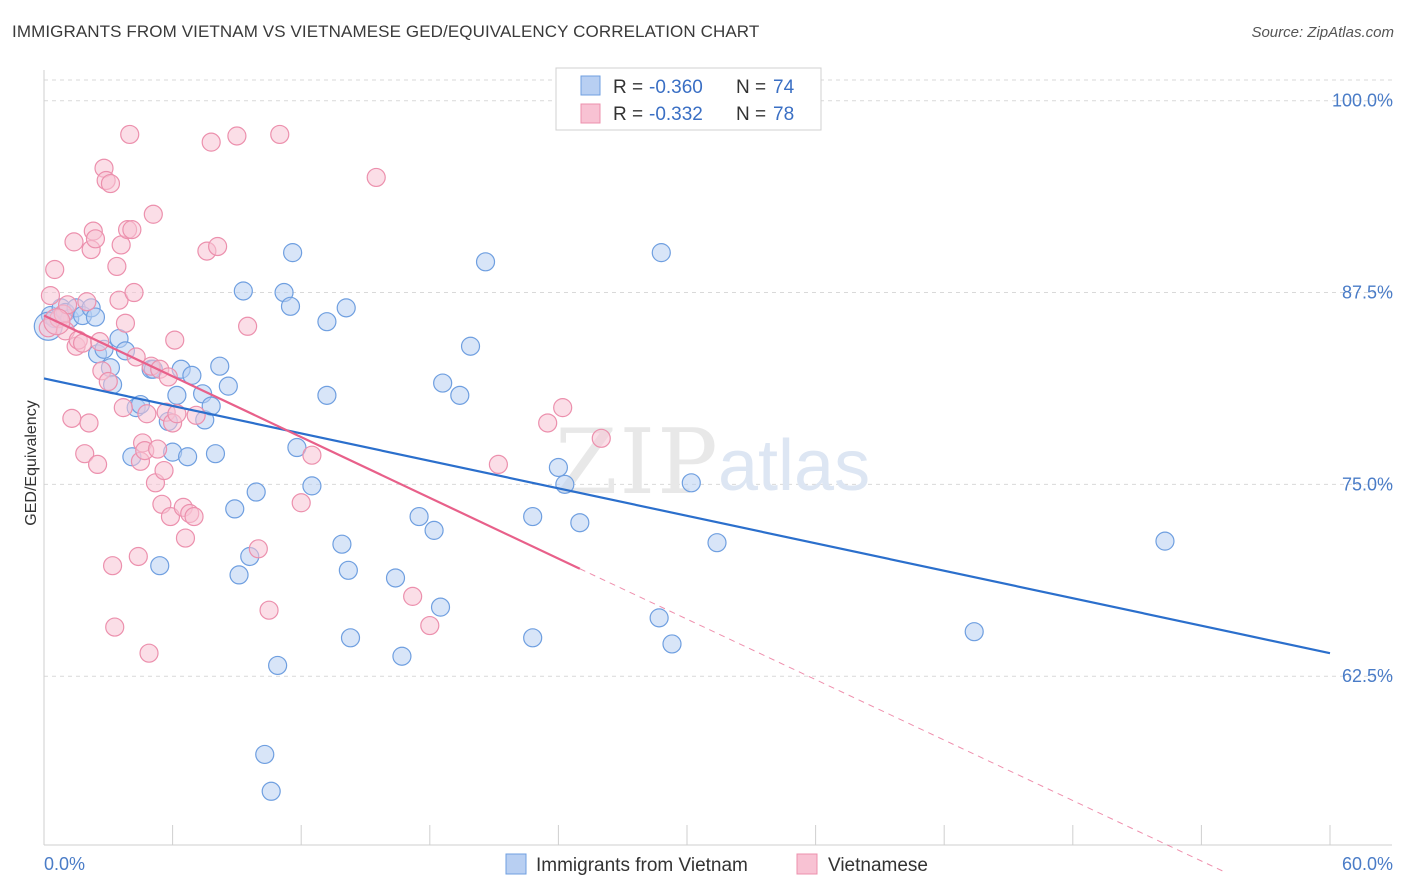  What do you see at coordinates (1362, 101) in the screenshot?
I see `y-tick-label: 100.0%` at bounding box center [1362, 101].